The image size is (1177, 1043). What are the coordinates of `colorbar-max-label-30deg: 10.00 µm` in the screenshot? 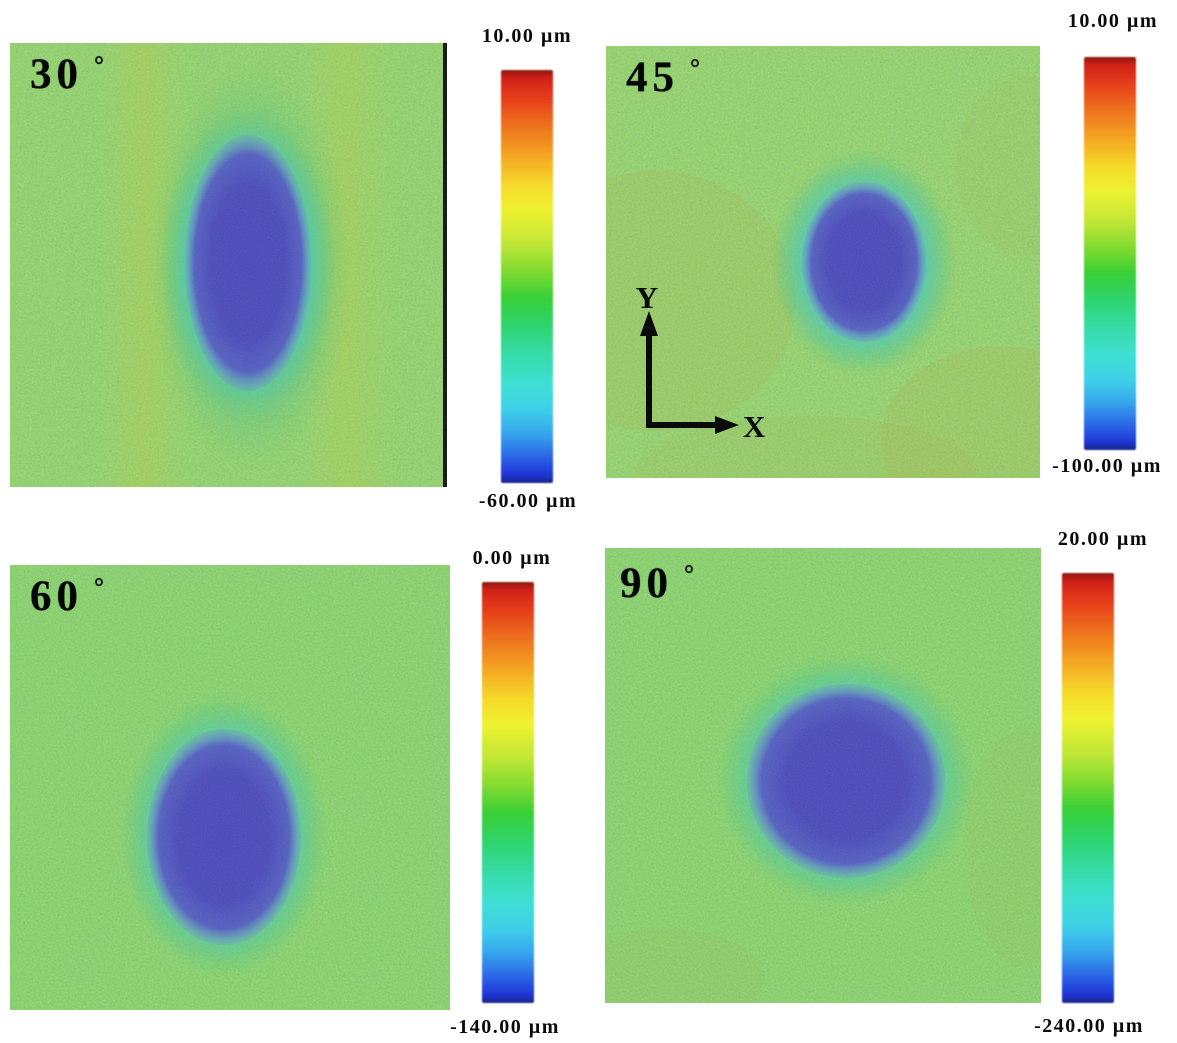 It's located at (527, 36).